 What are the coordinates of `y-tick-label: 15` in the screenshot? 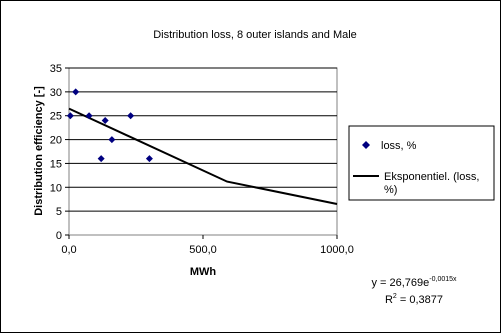 It's located at (56, 164).